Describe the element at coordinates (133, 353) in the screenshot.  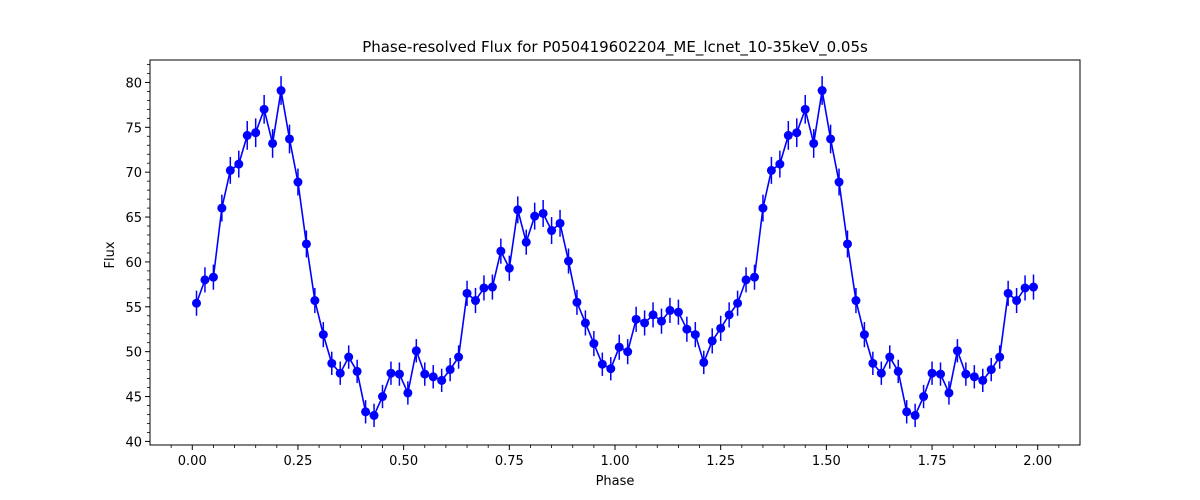
I see `y-tick-label: 50` at that location.